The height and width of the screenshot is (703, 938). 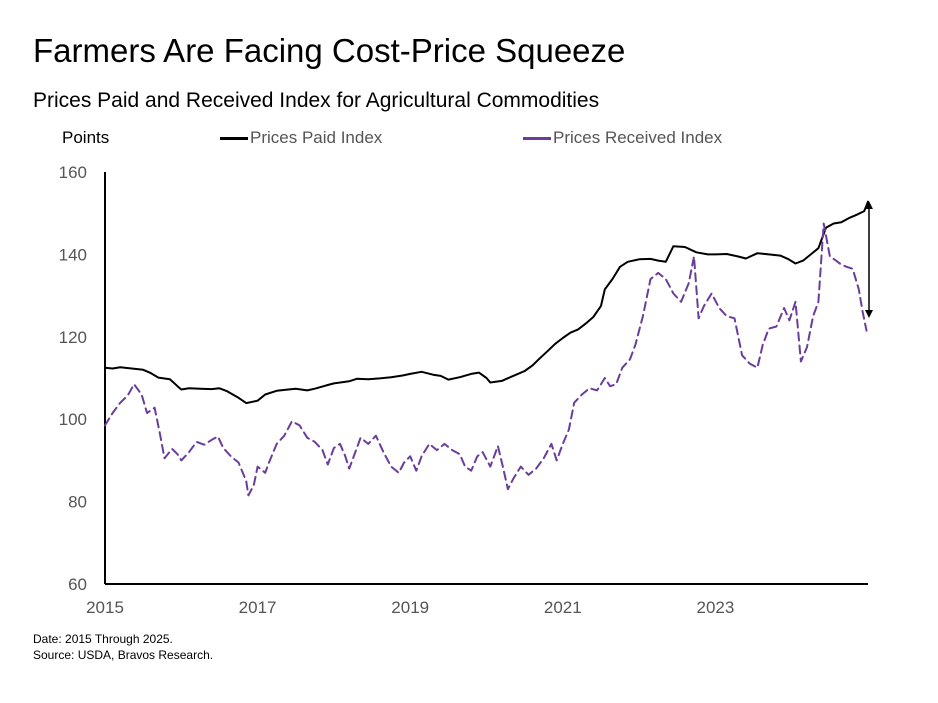 What do you see at coordinates (537, 138) in the screenshot?
I see `legend-swatch-prices-received` at bounding box center [537, 138].